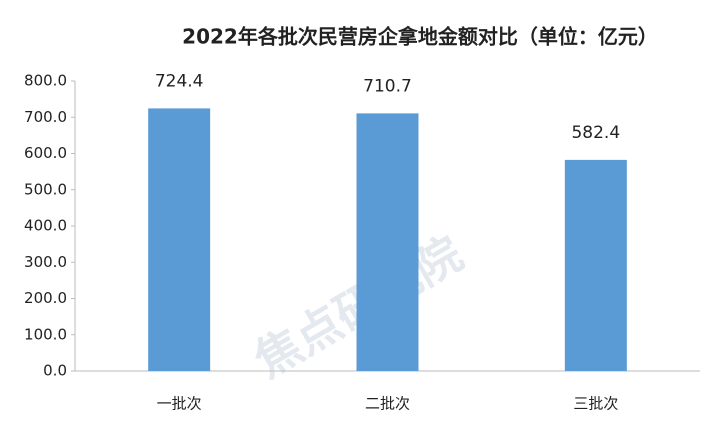 The image size is (713, 428). I want to click on x-tick-label: 一批次, so click(179, 404).